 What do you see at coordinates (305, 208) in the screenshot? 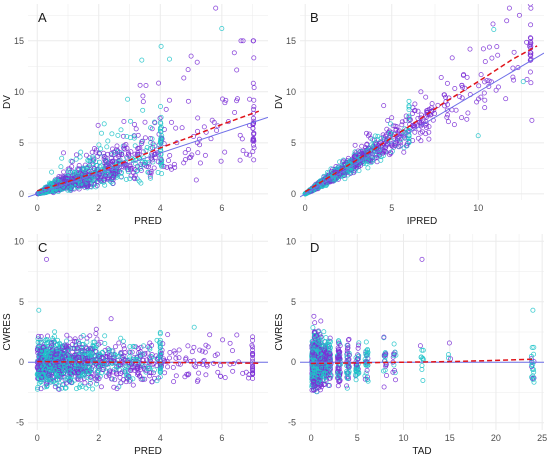
I see `x-tick-label: 0` at bounding box center [305, 208].